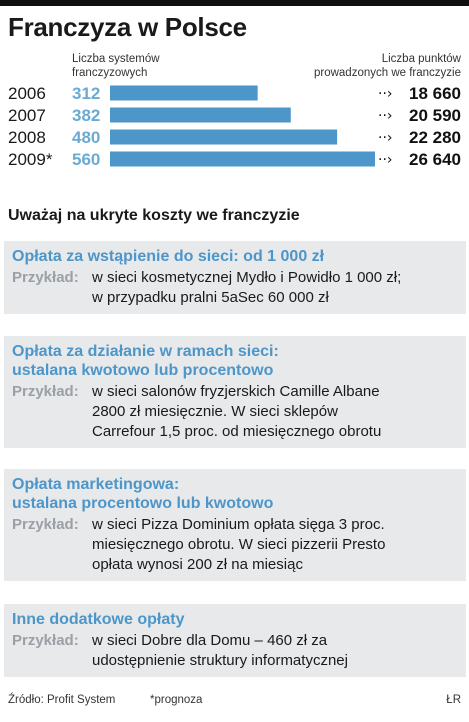  I want to click on systems-value-label: 382, so click(86, 115).